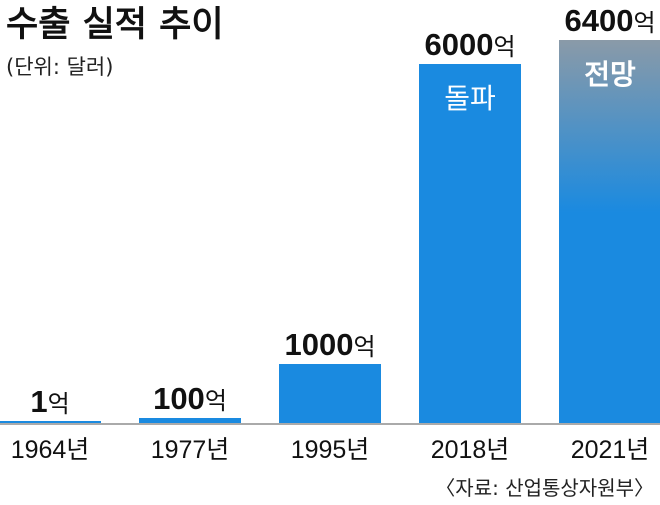  I want to click on chart-title: 수출 실적 추이, so click(115, 25).